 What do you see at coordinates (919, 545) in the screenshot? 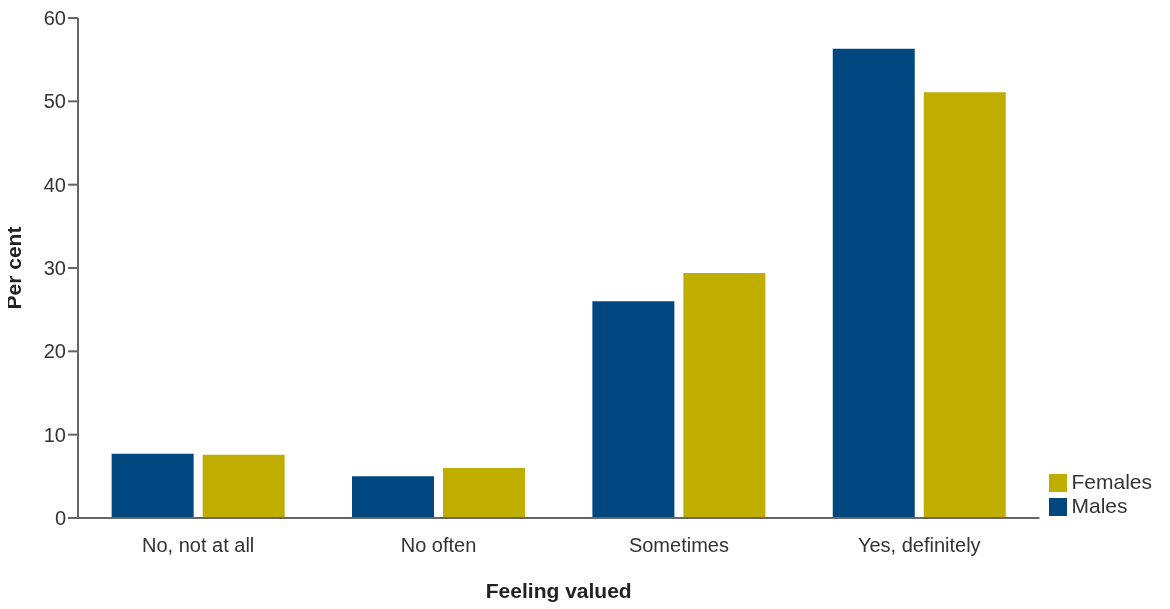
I see `x-tick-label: Yes, definitely` at bounding box center [919, 545].